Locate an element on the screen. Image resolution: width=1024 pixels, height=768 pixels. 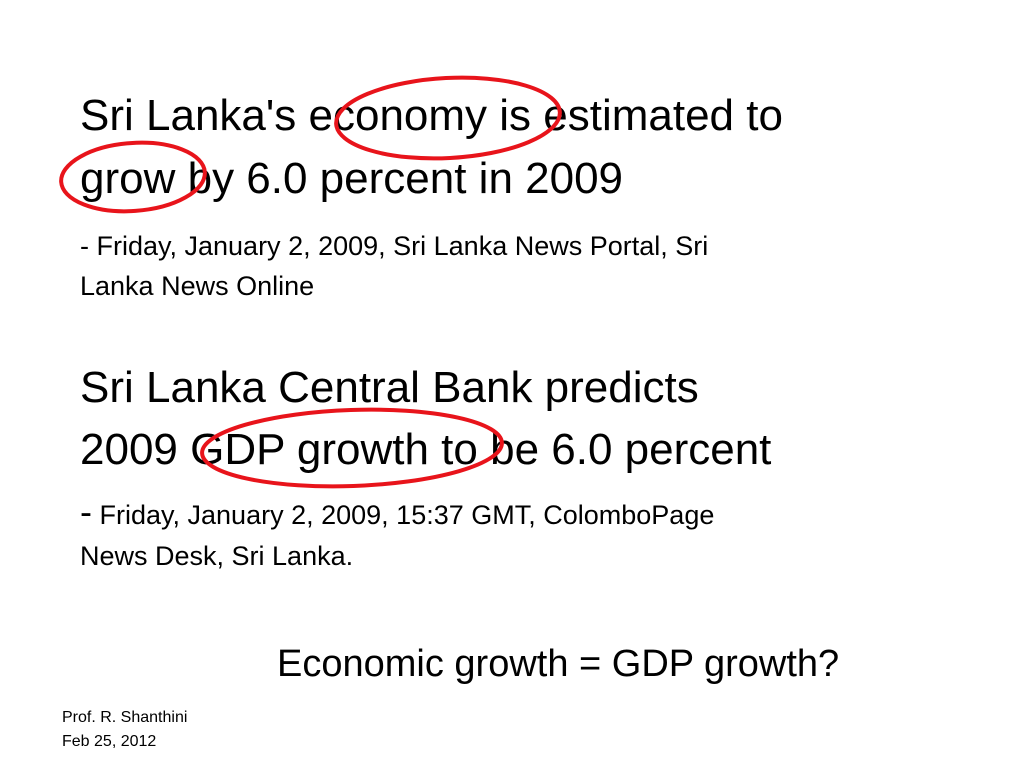
footer-date: Feb 25, 2012 is located at coordinates (109, 741).